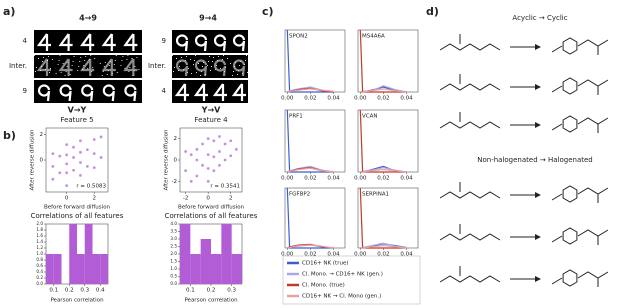 This screenshot has height=308, width=640. What do you see at coordinates (231, 291) in the screenshot?
I see `x-tick-label: 0.3` at bounding box center [231, 291].